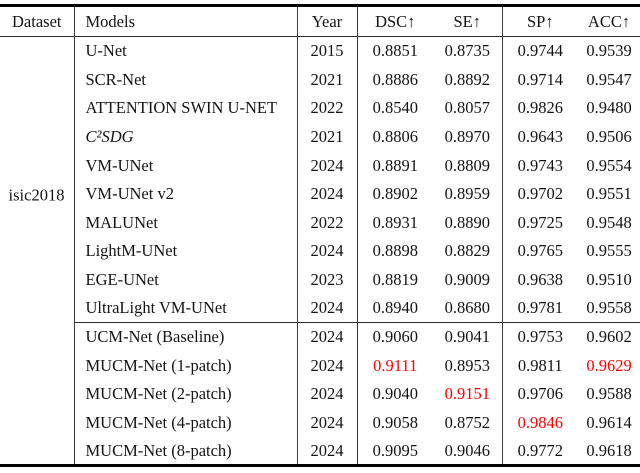  What do you see at coordinates (395, 279) in the screenshot?
I see `dsc-value-cell: 0.8819` at bounding box center [395, 279].